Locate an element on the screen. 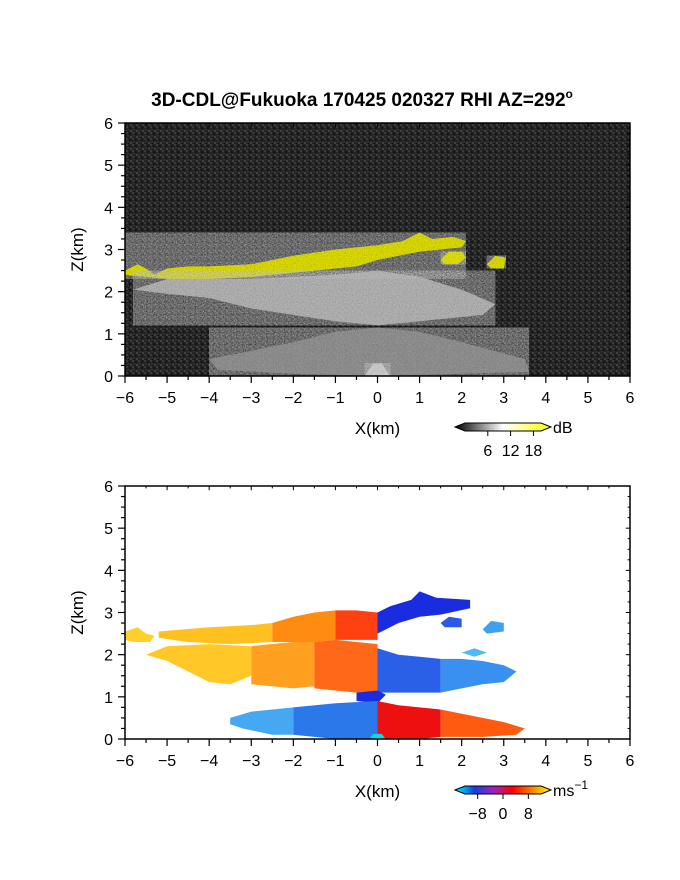 The height and width of the screenshot is (880, 680). colorbar-tick-label: 12 is located at coordinates (511, 451).